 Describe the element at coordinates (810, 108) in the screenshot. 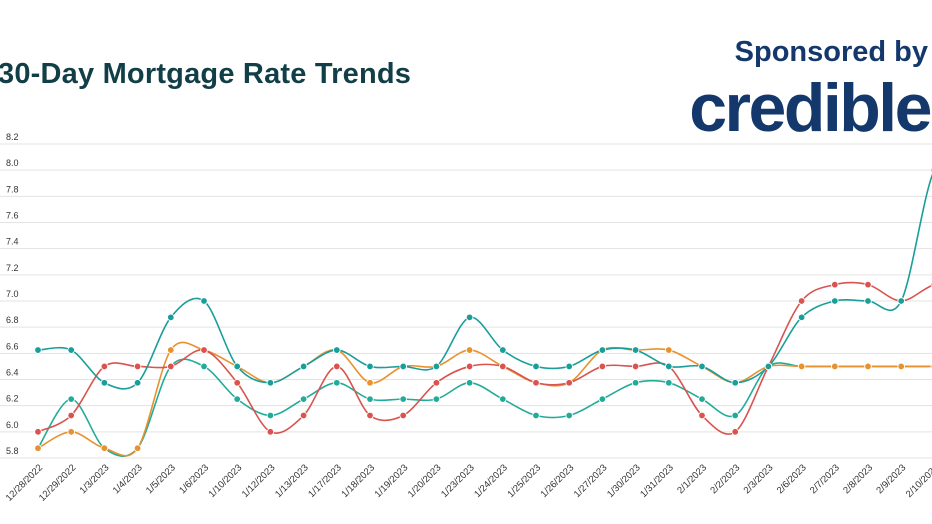

I see `sponsor-logo: credible` at that location.